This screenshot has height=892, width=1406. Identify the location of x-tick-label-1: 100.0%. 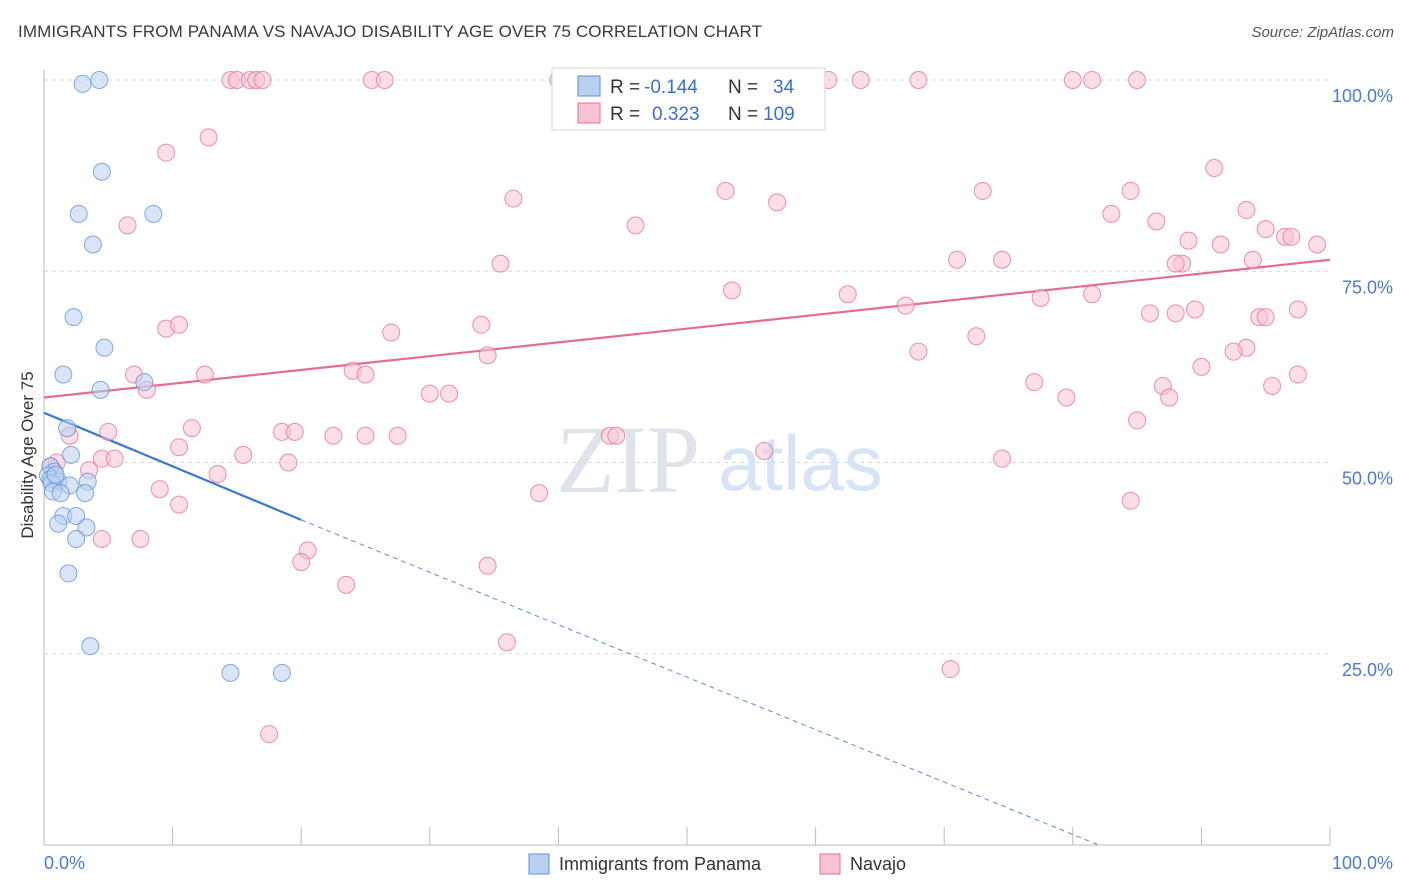
(1362, 863).